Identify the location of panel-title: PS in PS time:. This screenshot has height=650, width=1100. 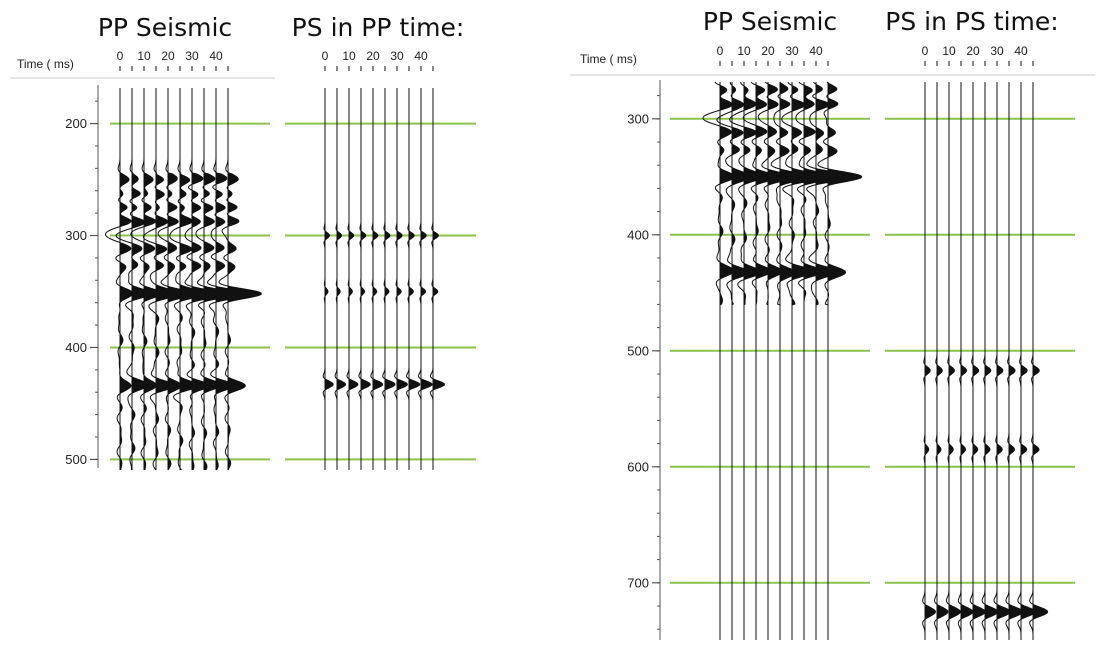
(971, 21).